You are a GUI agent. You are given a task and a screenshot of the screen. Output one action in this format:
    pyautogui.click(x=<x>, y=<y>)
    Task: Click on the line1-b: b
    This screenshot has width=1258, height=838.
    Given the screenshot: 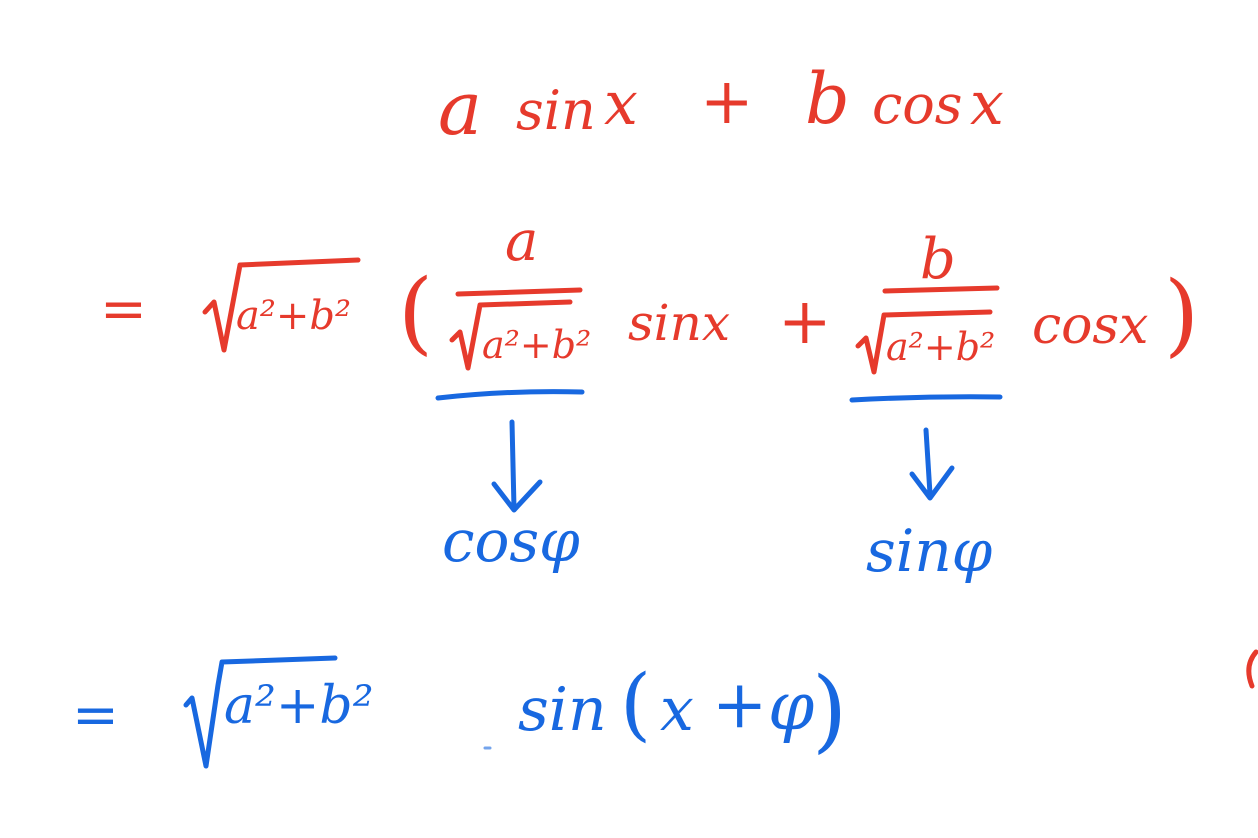 What is the action you would take?
    pyautogui.click(x=827, y=99)
    